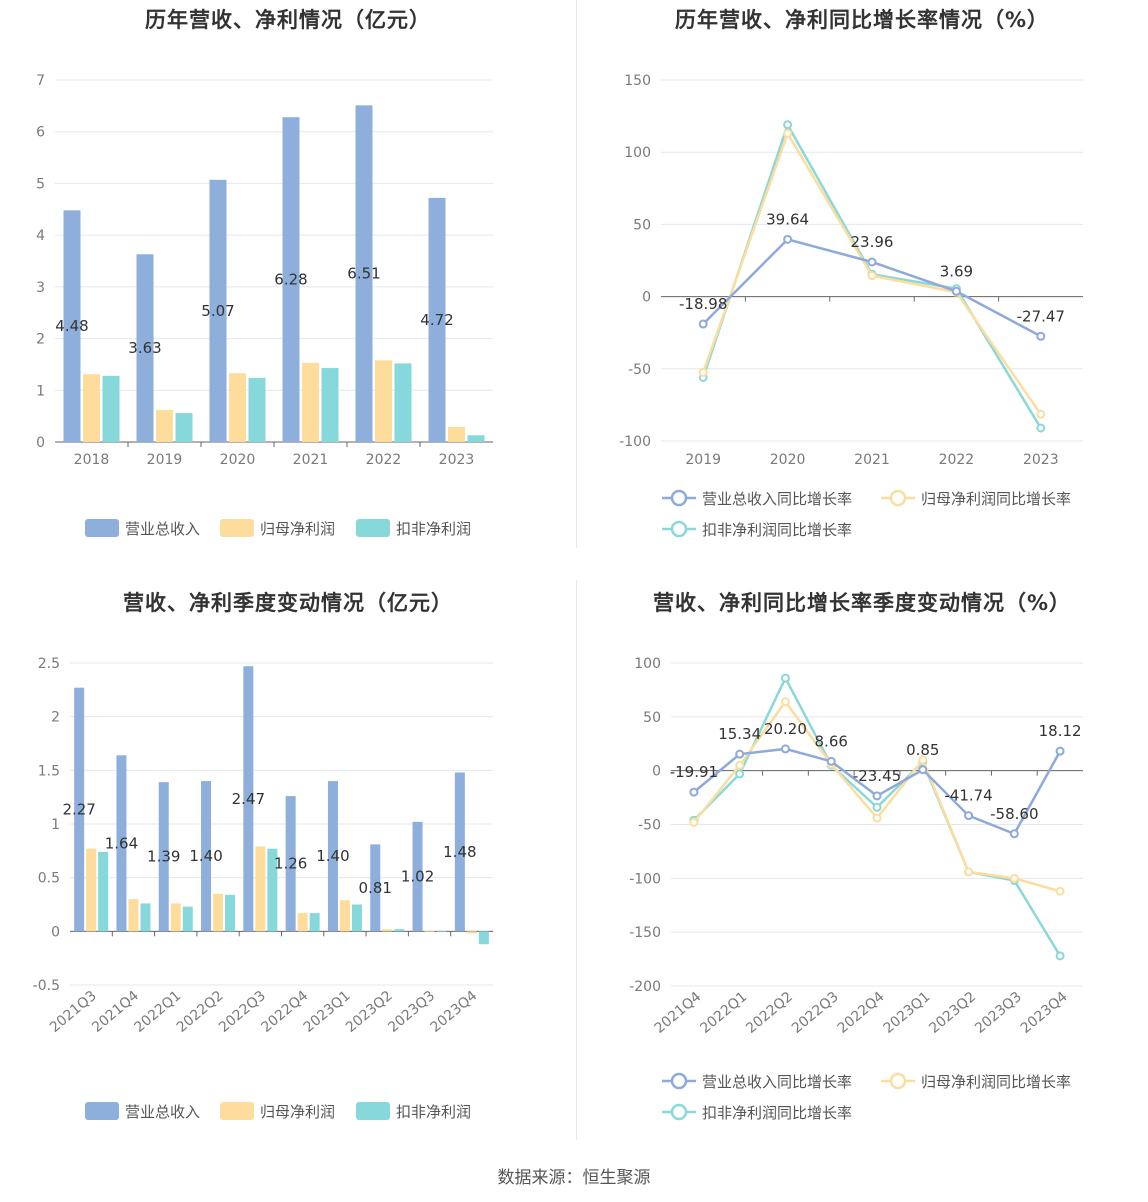 The image size is (1148, 1202). I want to click on data-label: -58.60, so click(1014, 814).